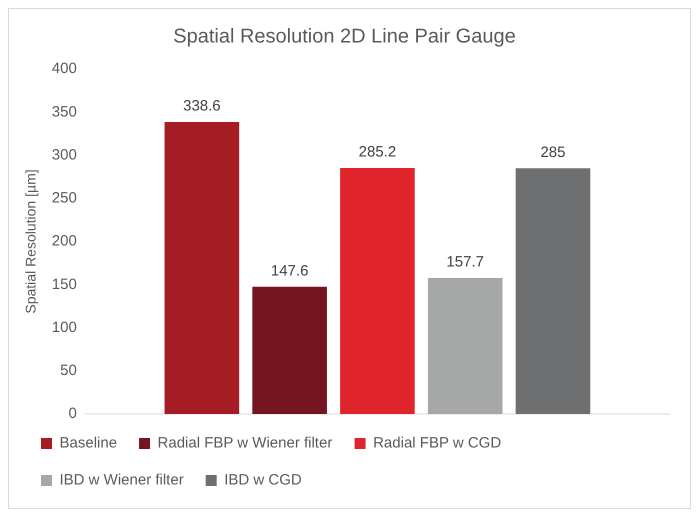  I want to click on legend-label: Baseline, so click(89, 443).